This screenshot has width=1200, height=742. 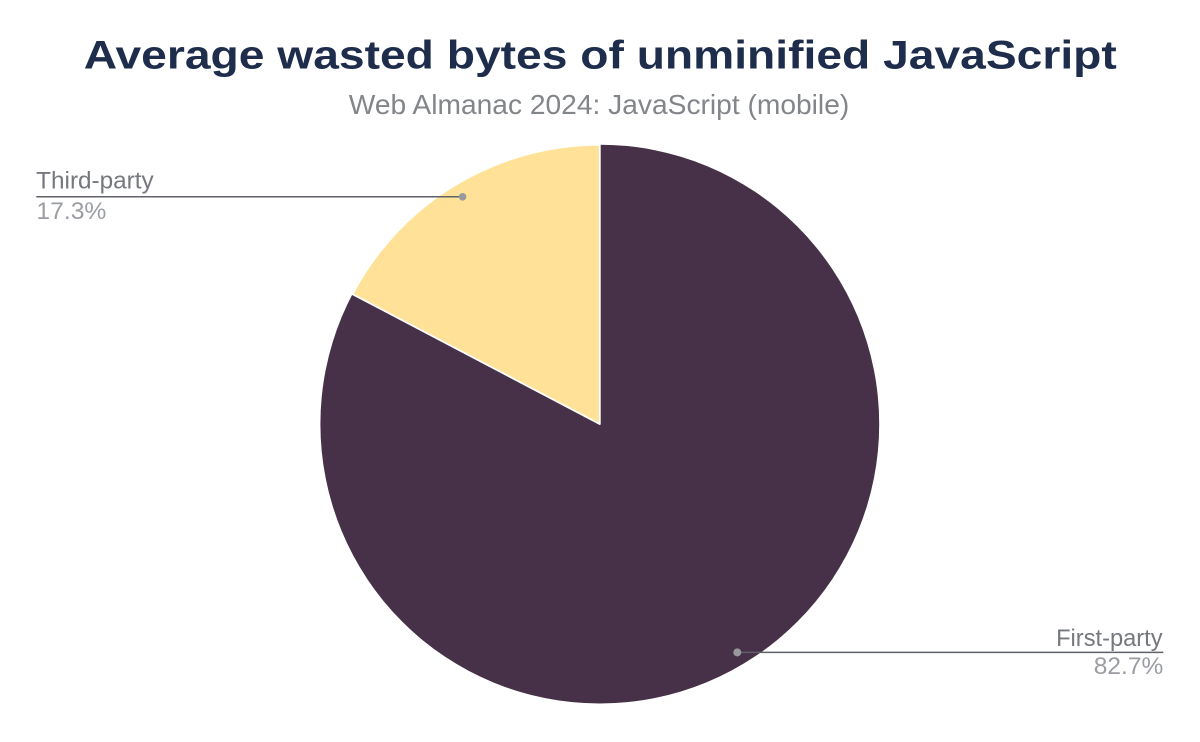 I want to click on svg-text: 82.7%, so click(x=1129, y=666).